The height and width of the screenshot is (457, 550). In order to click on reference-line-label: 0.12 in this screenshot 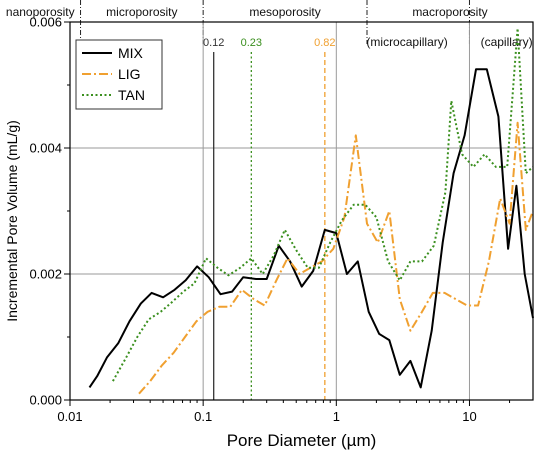, I will do `click(213, 43)`.